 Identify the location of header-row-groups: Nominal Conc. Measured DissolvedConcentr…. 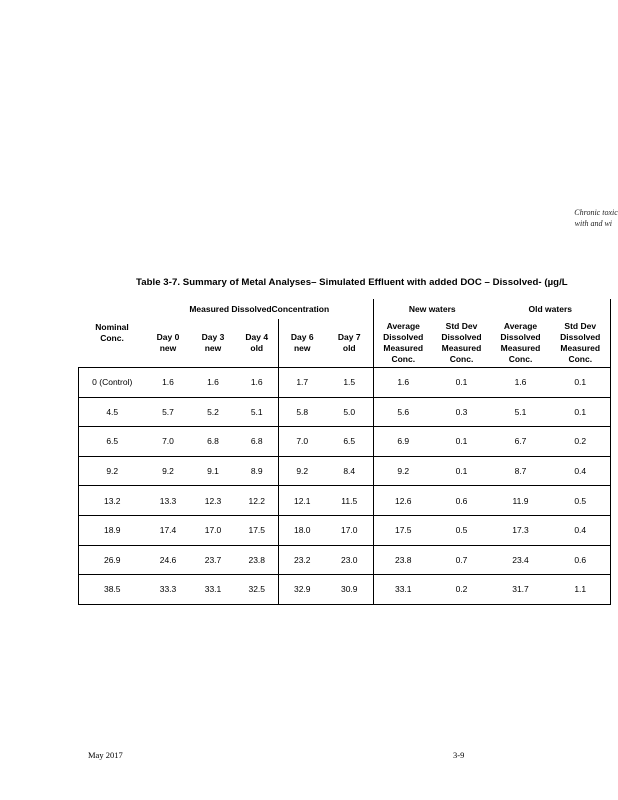
(344, 333).